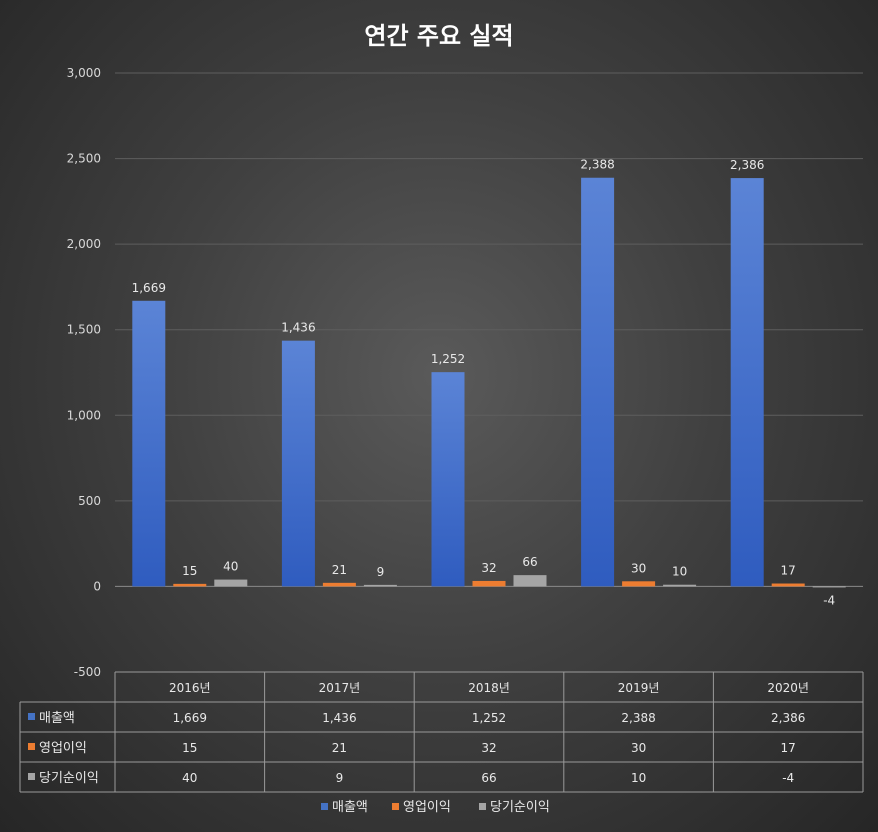  I want to click on data-label: 30, so click(638, 568).